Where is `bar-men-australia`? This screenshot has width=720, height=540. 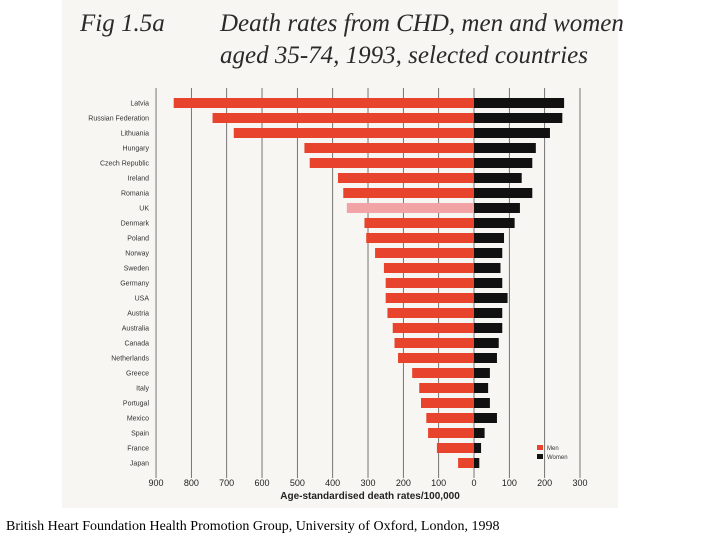
bar-men-australia is located at coordinates (433, 328).